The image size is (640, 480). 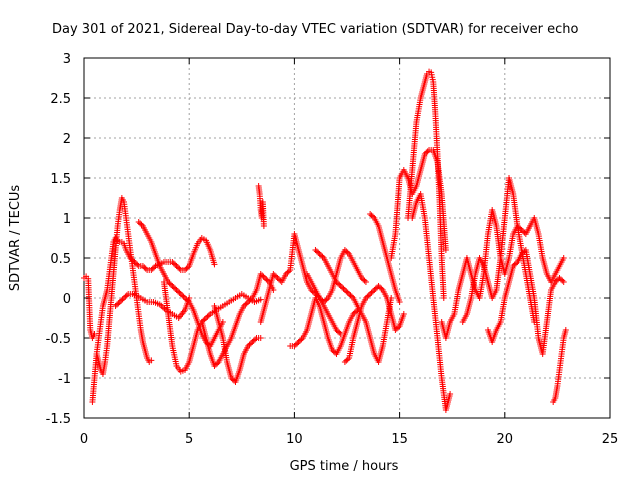 What do you see at coordinates (60, 179) in the screenshot?
I see `y-tick-label: 1.5` at bounding box center [60, 179].